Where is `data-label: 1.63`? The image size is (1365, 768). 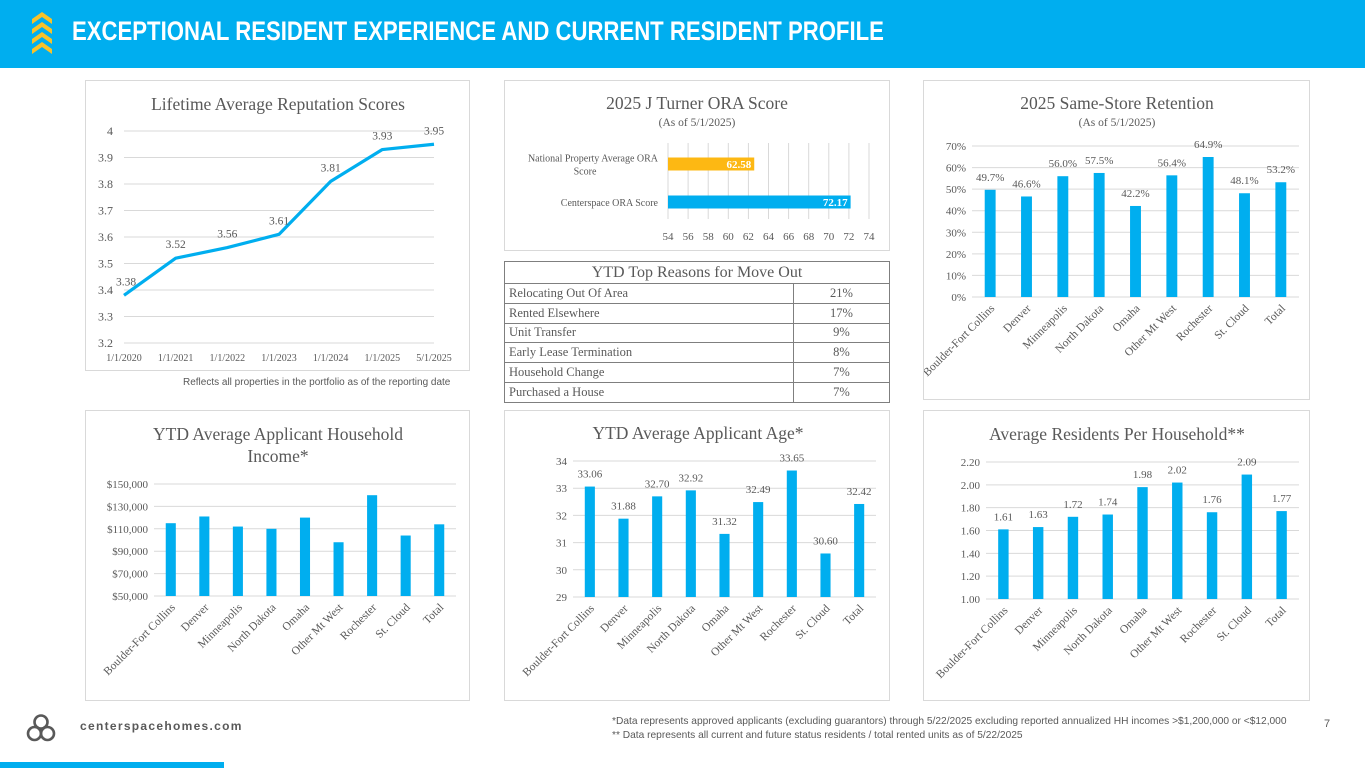 data-label: 1.63 is located at coordinates (1039, 515).